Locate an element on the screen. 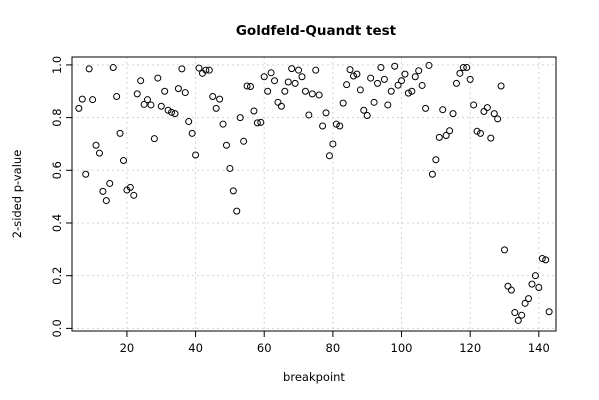 The height and width of the screenshot is (400, 599). x-axis: 20 40 60 80 100 120 140 is located at coordinates (335, 343).